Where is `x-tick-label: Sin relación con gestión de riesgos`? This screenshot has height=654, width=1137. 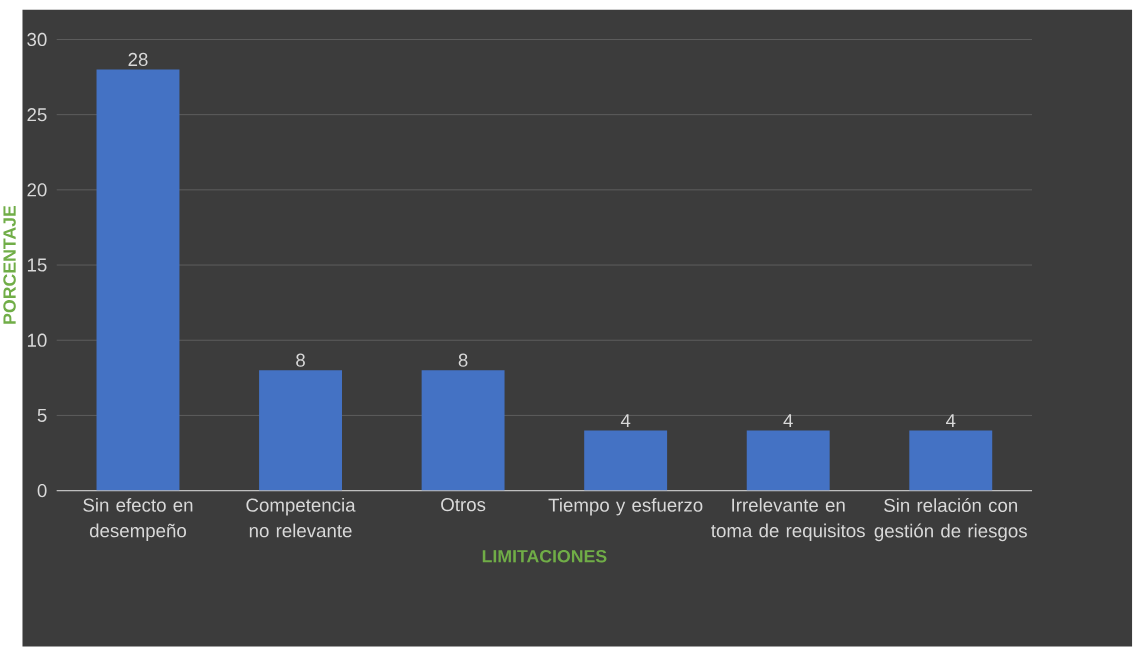
x-tick-label: Sin relación con gestión de riesgos is located at coordinates (950, 519).